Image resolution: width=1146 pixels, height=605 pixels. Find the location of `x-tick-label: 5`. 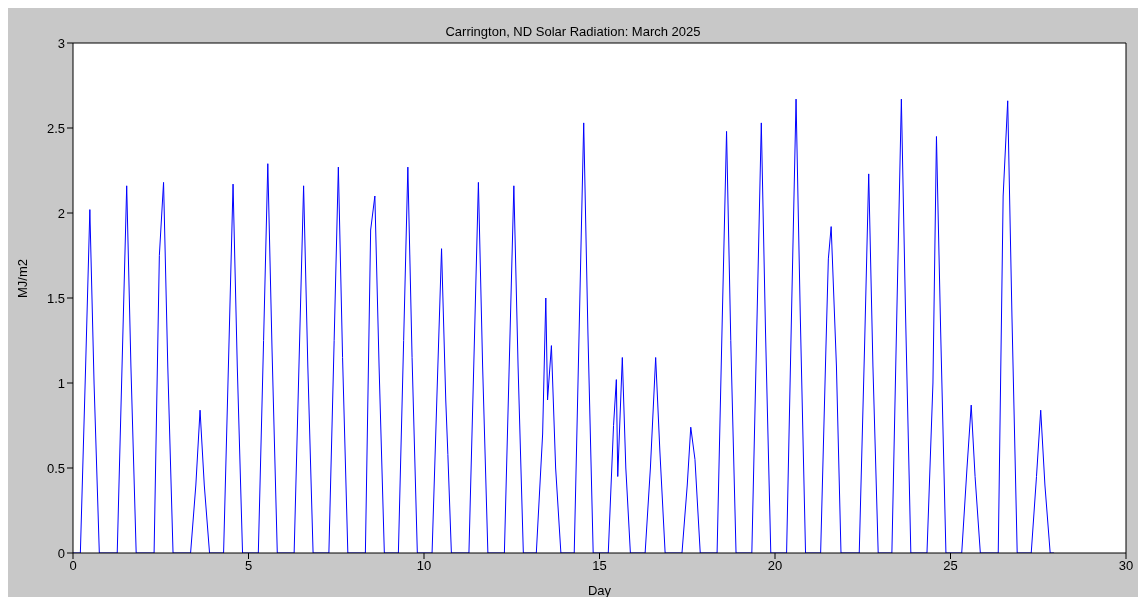

x-tick-label: 5 is located at coordinates (248, 566).